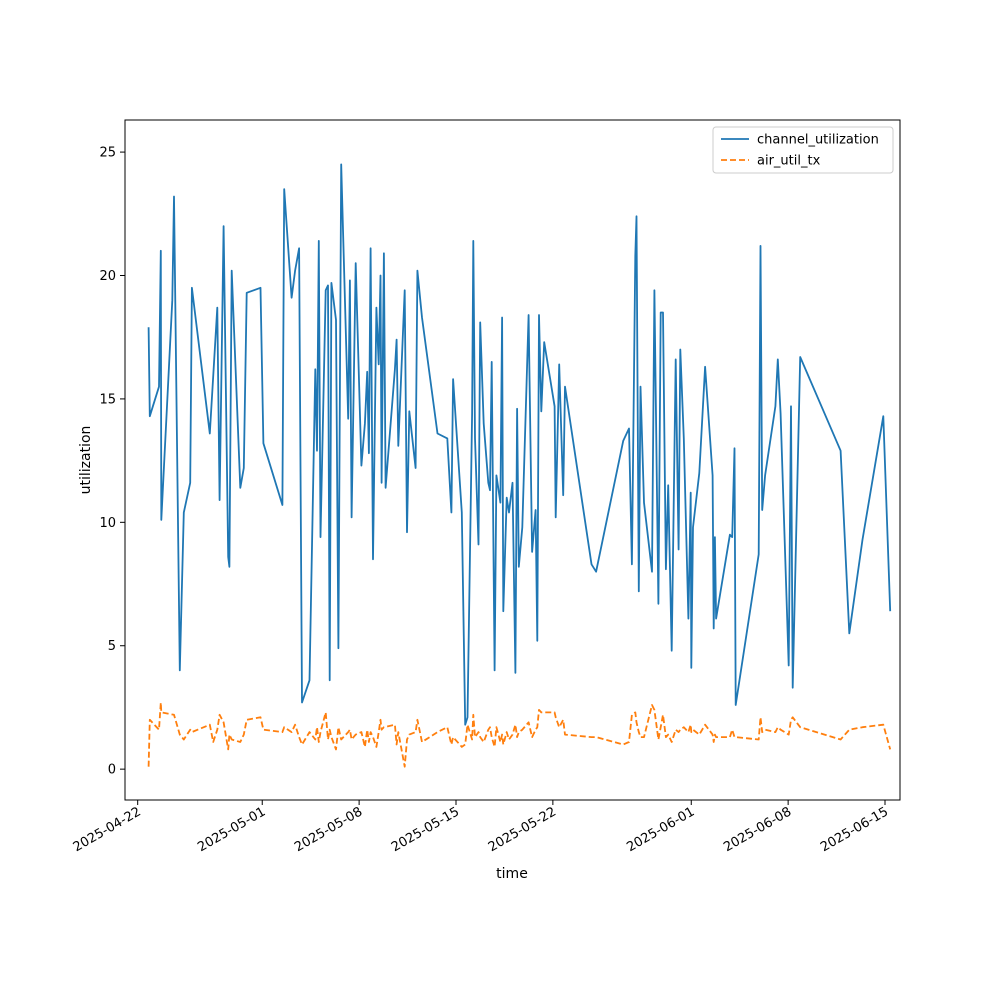 Image resolution: width=1000 pixels, height=1000 pixels. I want to click on legend: channel_utilization air_util_tx, so click(803, 150).